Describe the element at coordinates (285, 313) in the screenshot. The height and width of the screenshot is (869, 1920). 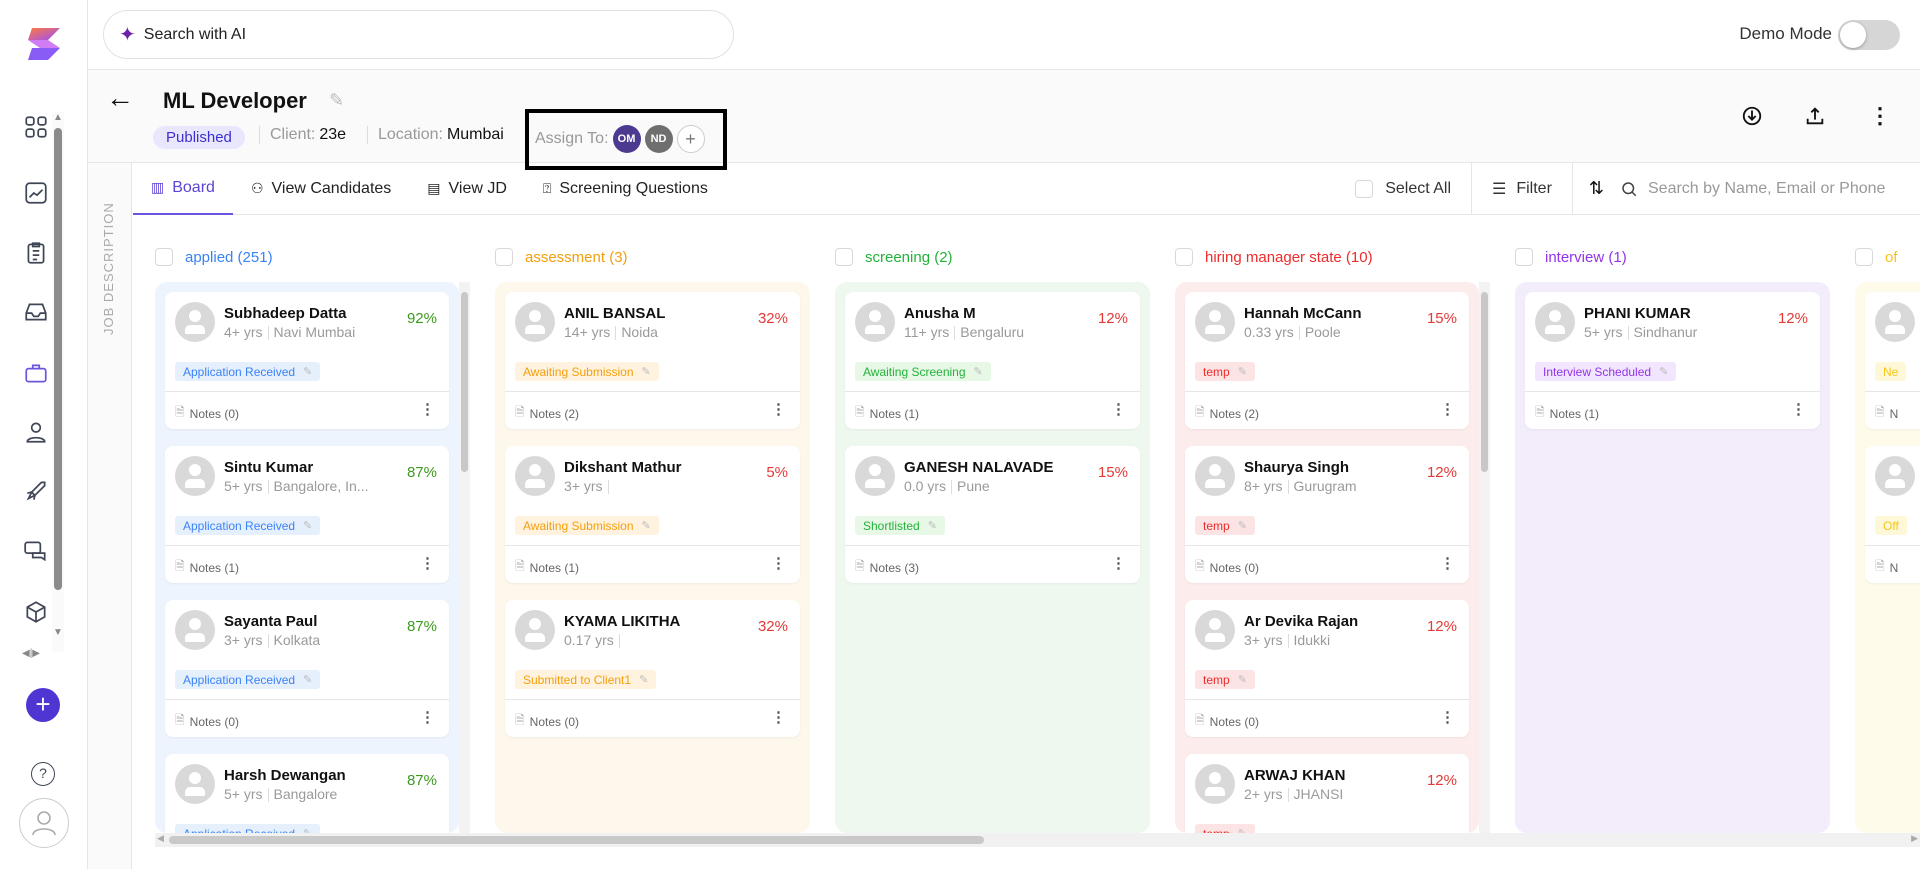
I see `candidate-name: Subhadeep Datta` at that location.